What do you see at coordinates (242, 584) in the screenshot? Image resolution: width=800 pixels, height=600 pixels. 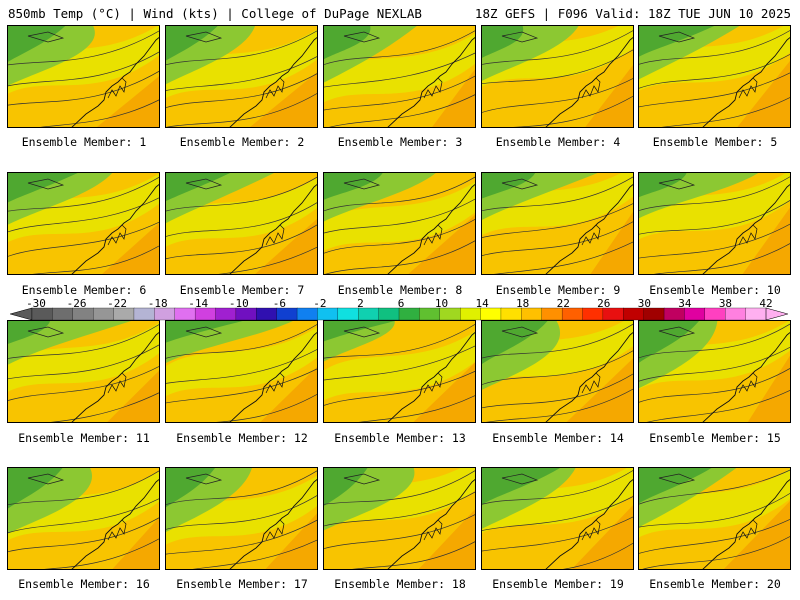 I see `panel-label: Ensemble Member: 17` at bounding box center [242, 584].